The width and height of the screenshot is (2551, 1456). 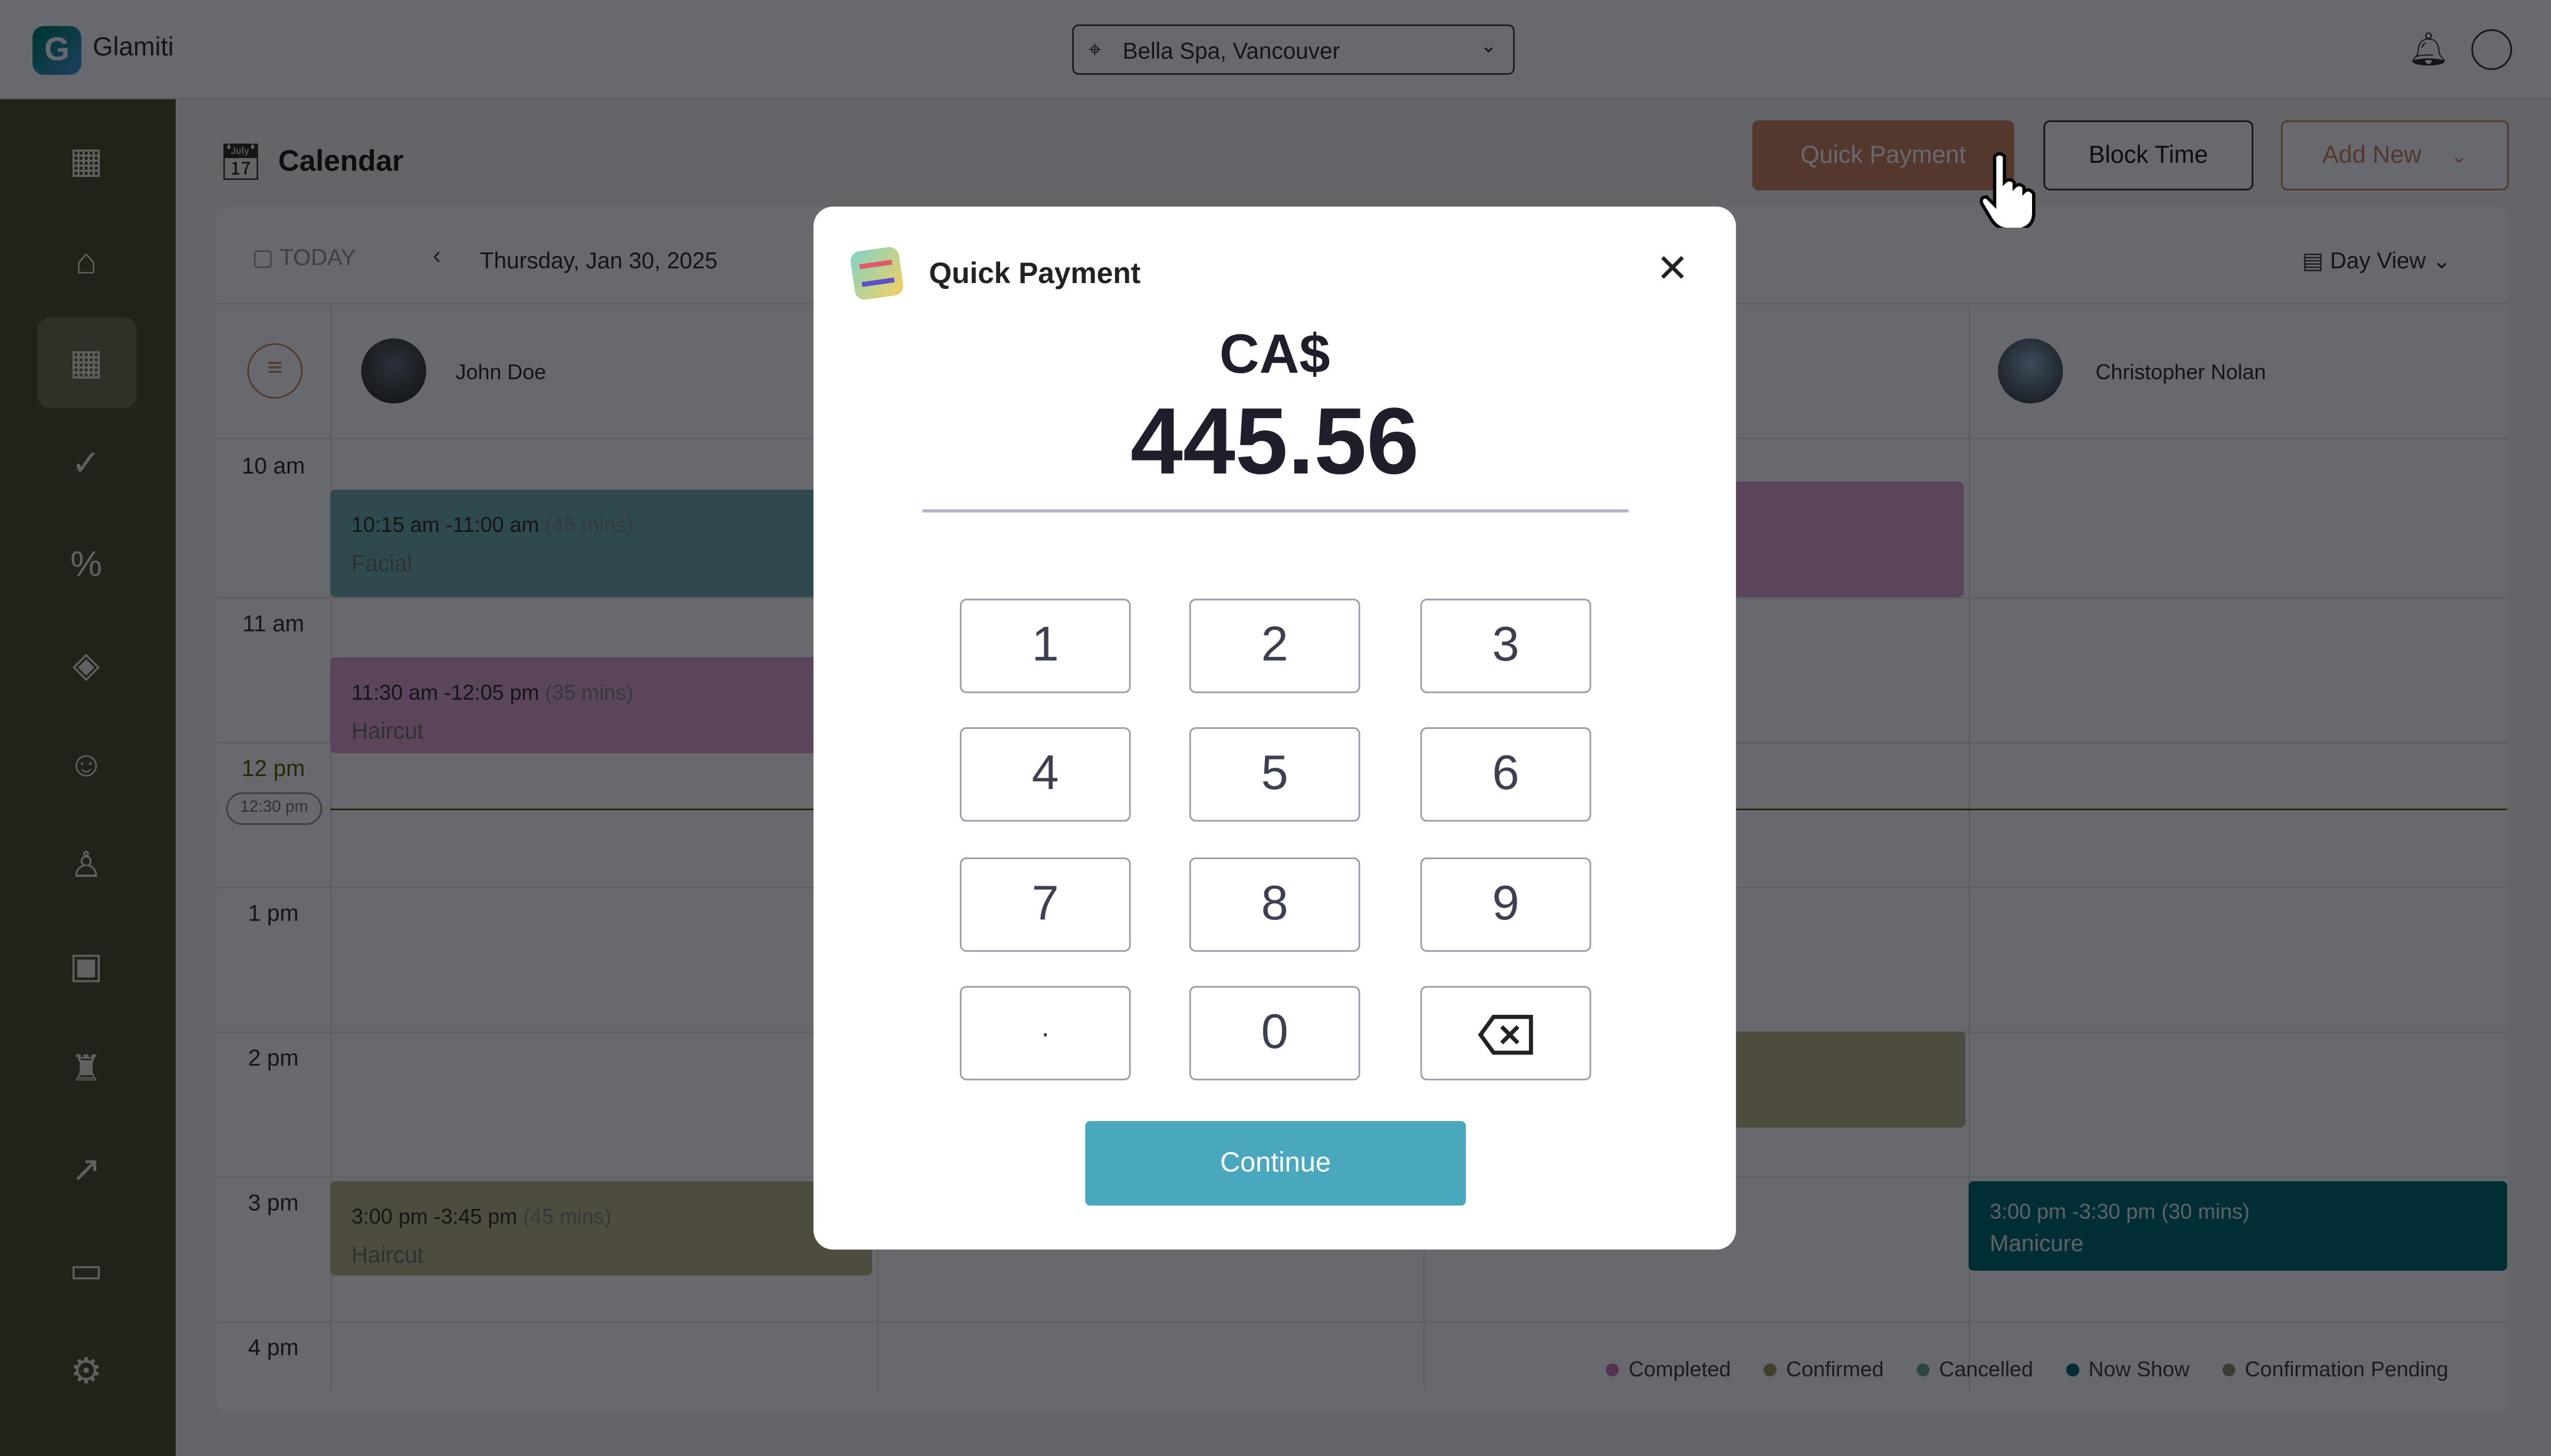 I want to click on legend-label: Now Show, so click(x=2139, y=1369).